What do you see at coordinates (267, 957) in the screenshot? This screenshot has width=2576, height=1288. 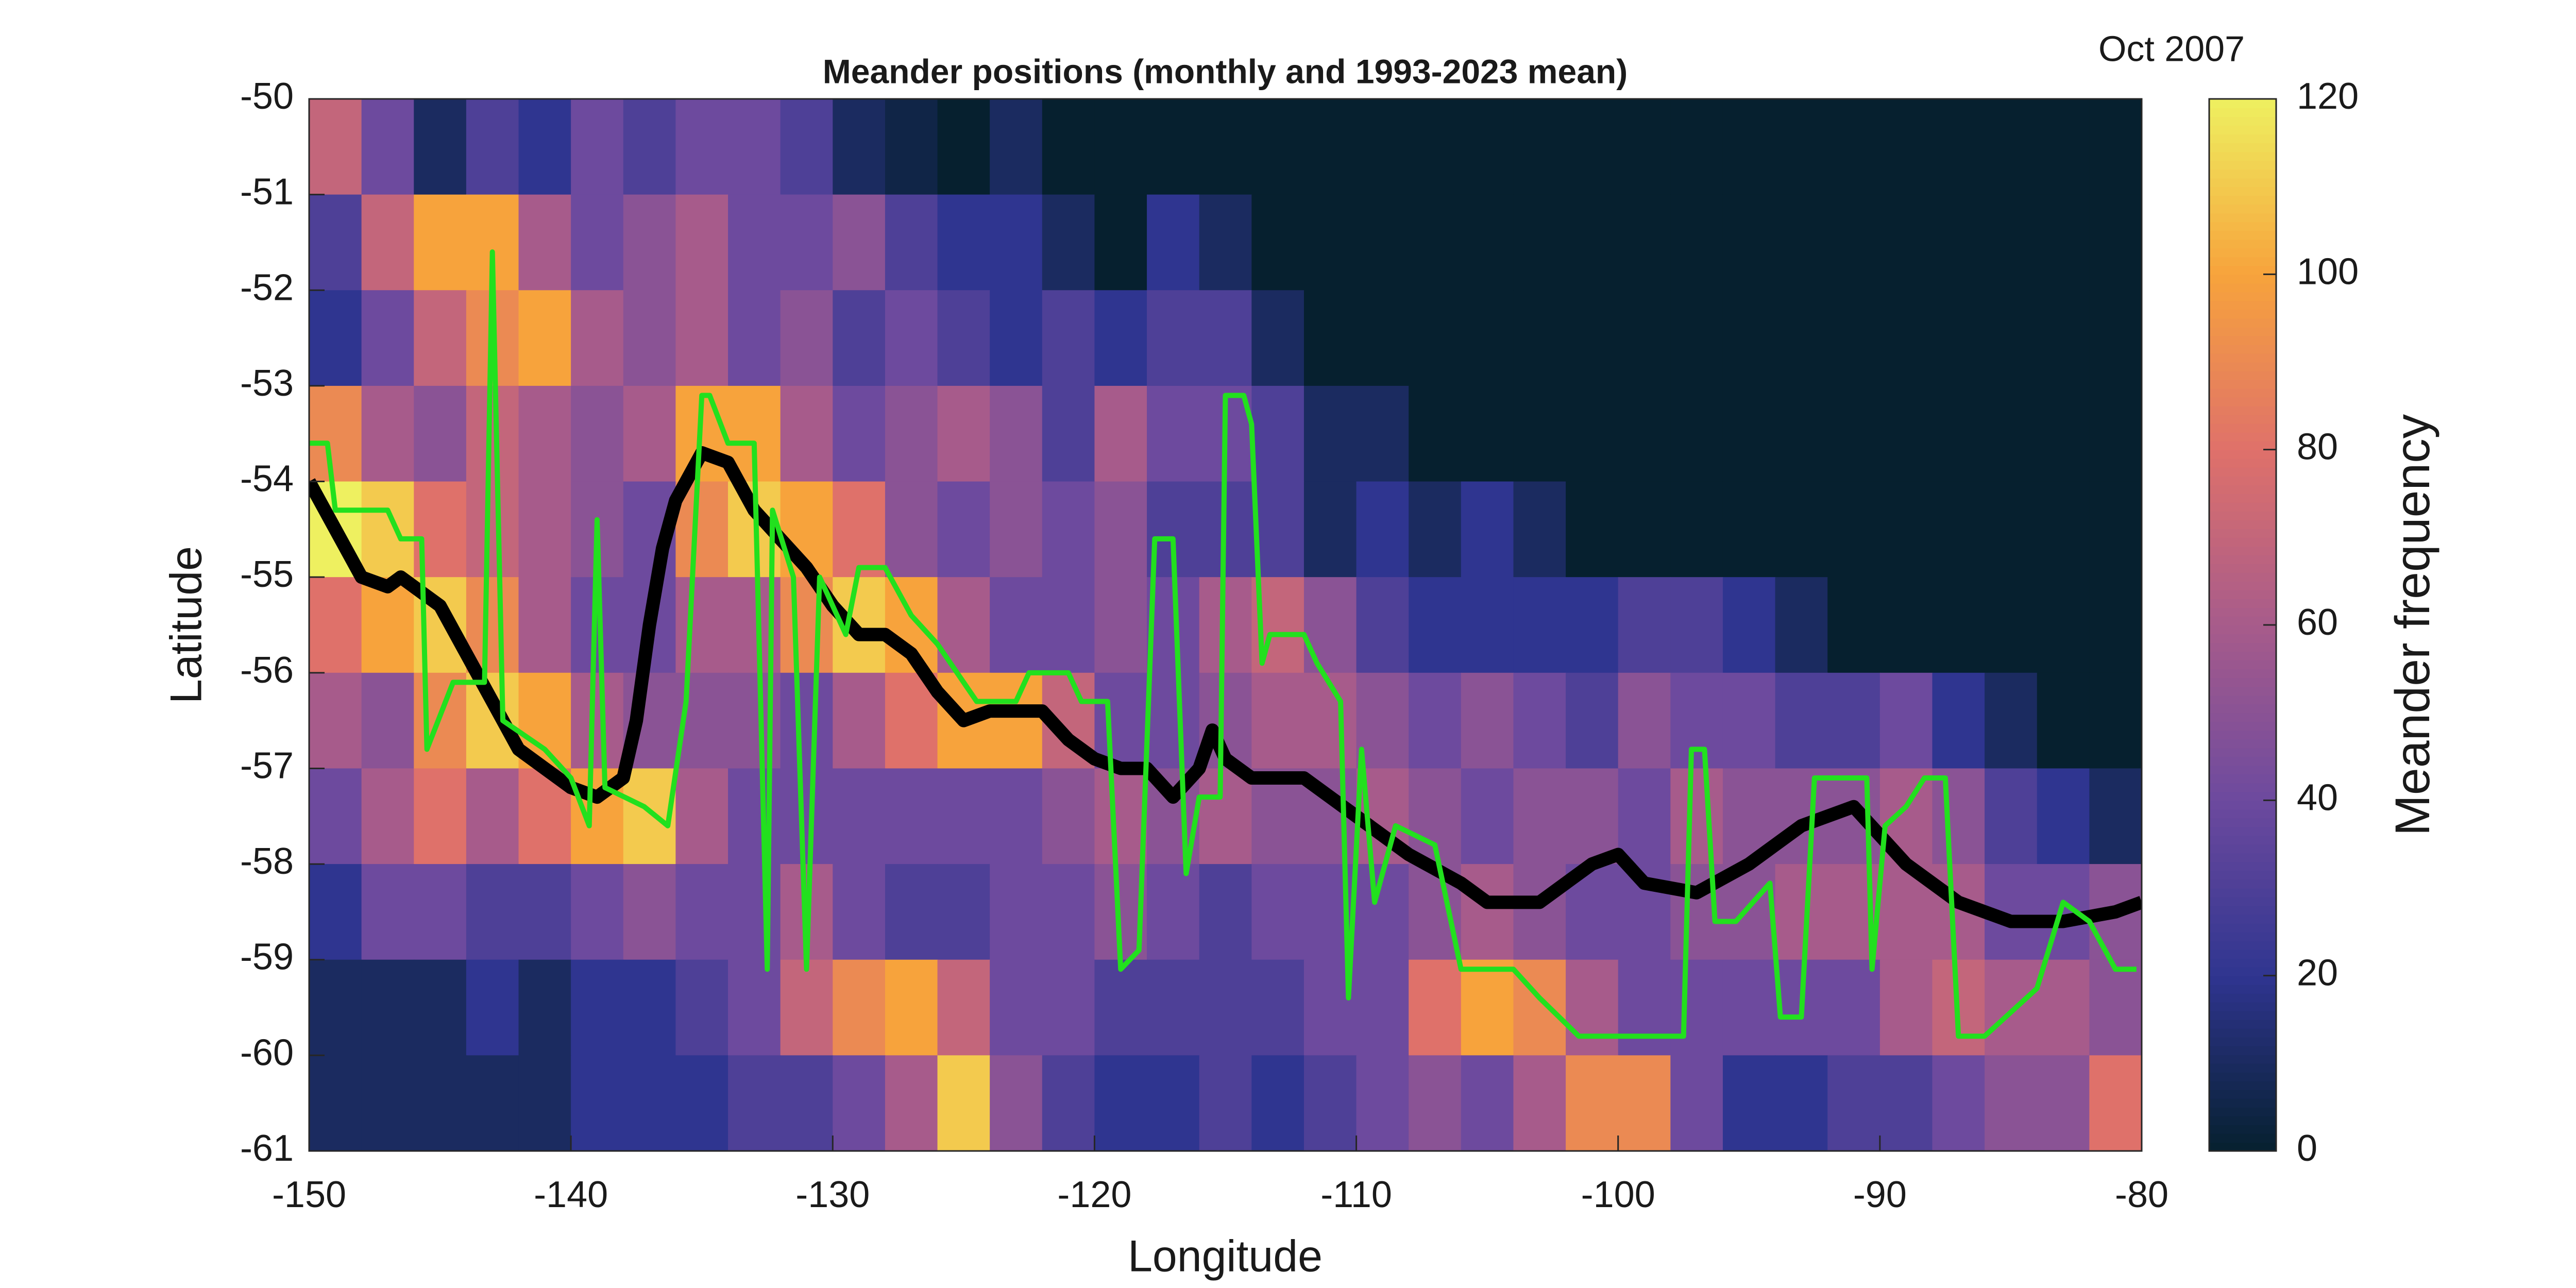 I see `y-tick-label: -59` at bounding box center [267, 957].